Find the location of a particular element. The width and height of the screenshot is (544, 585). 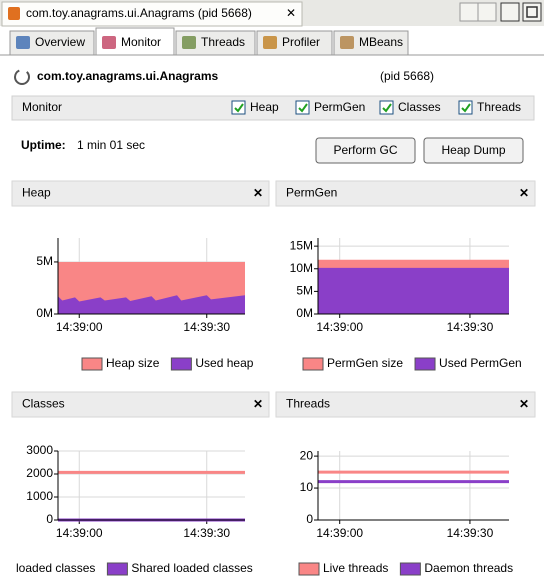

y-tick-label: 10 is located at coordinates (307, 487).